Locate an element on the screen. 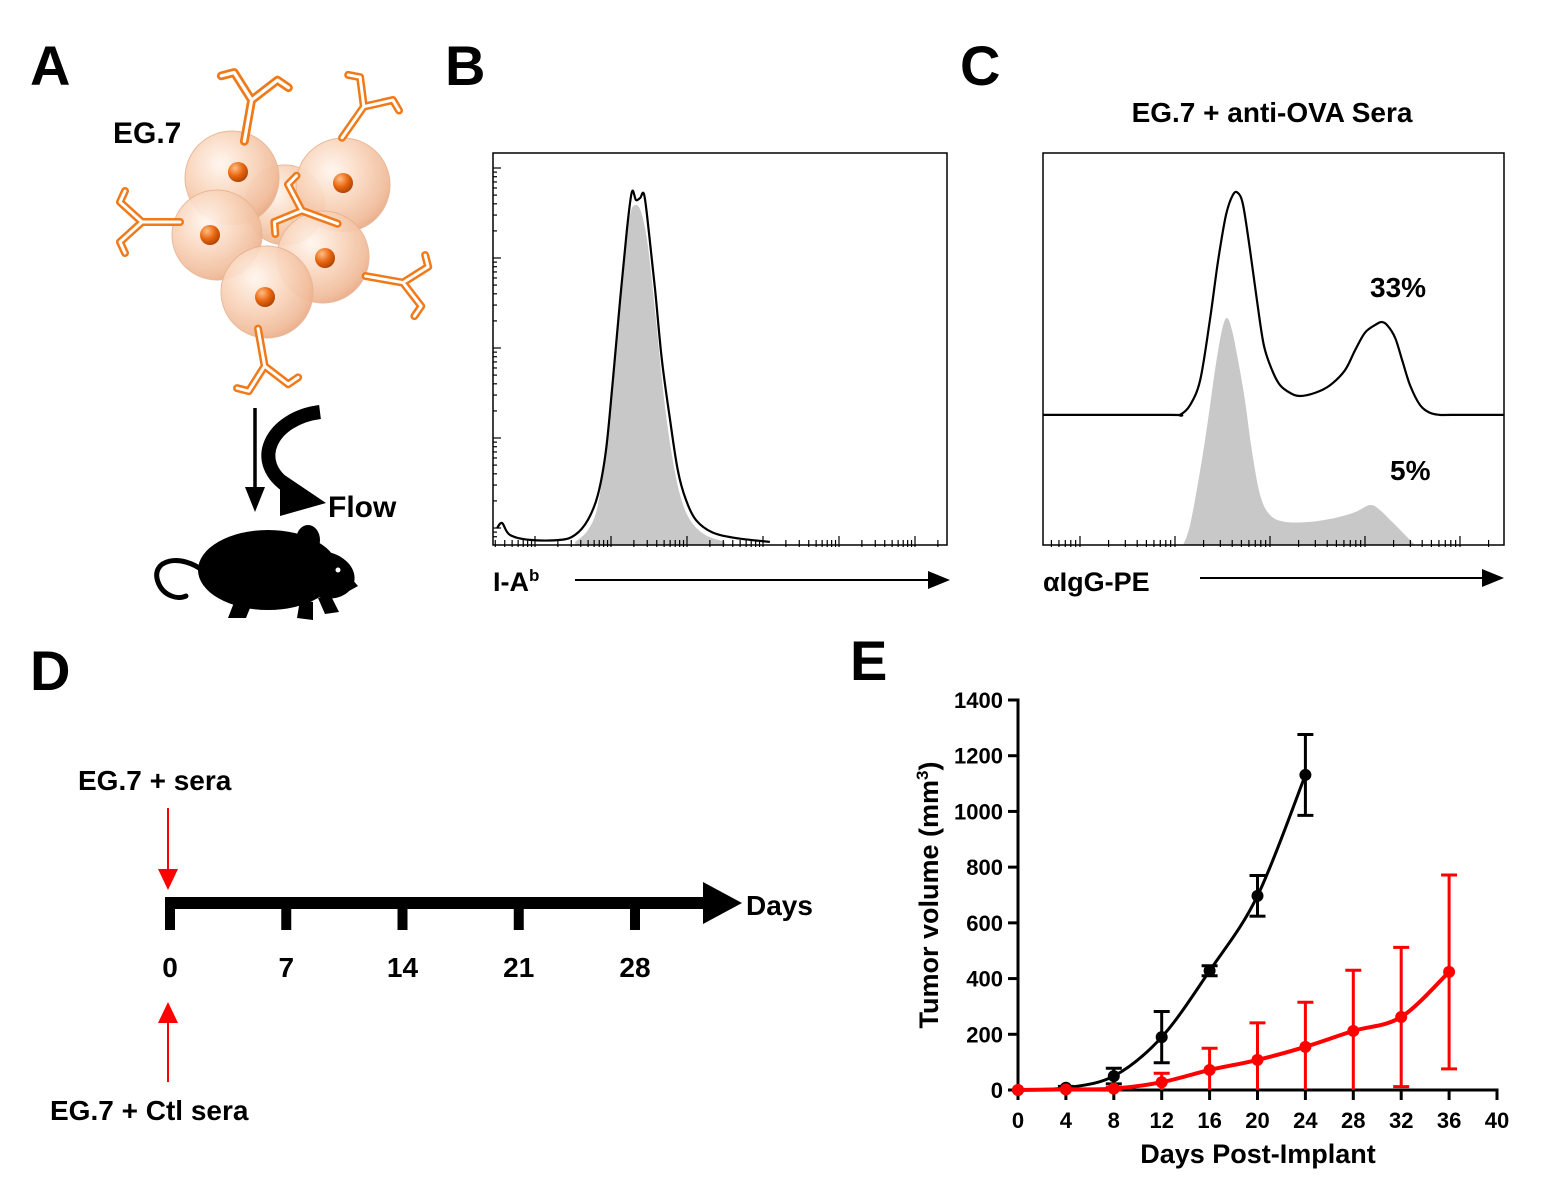  x-tick-label: 36 is located at coordinates (1449, 1120).